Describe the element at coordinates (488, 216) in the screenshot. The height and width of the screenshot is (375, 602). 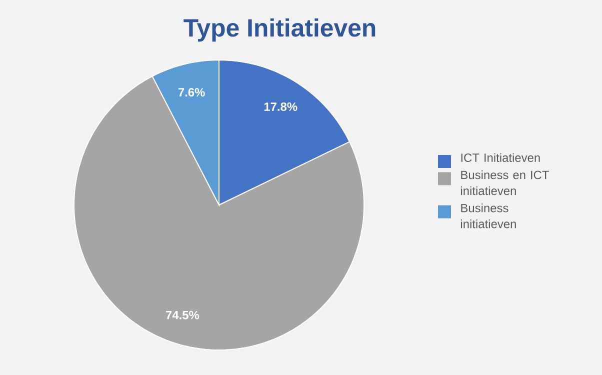
I see `legend-label: Business initiatieven` at that location.